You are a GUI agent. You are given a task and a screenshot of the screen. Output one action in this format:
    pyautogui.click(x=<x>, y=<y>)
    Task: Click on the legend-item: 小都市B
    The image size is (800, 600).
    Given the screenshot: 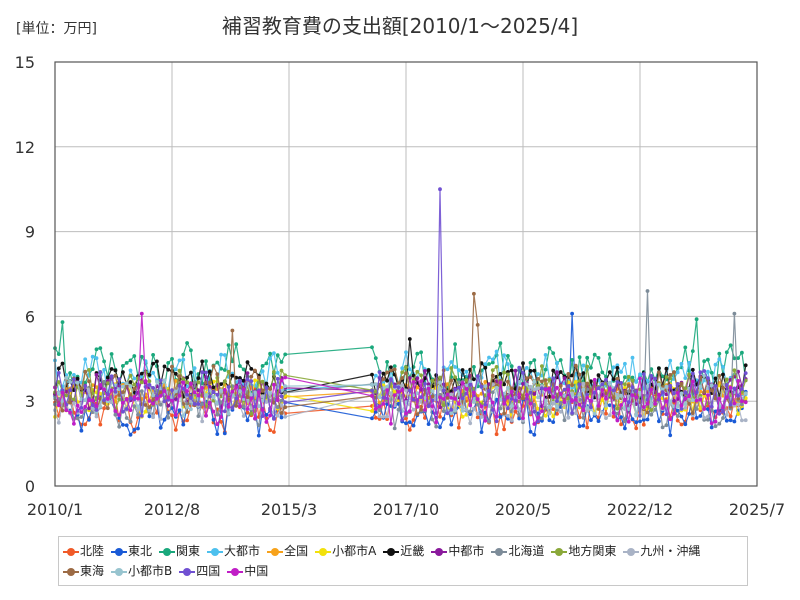 What is the action you would take?
    pyautogui.click(x=141, y=571)
    